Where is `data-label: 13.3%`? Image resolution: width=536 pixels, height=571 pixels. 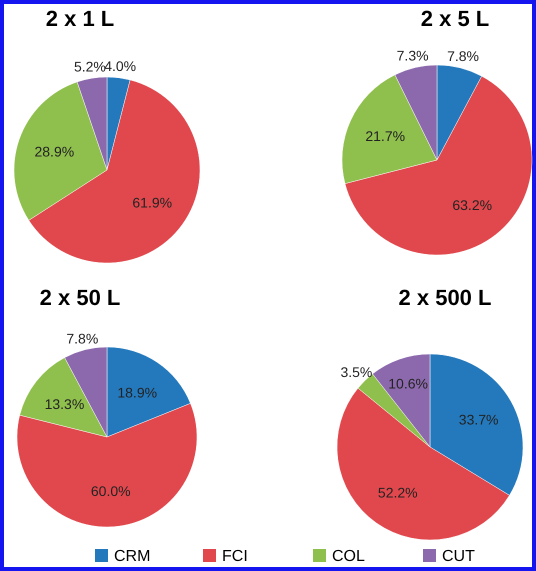
data-label: 13.3% is located at coordinates (64, 404).